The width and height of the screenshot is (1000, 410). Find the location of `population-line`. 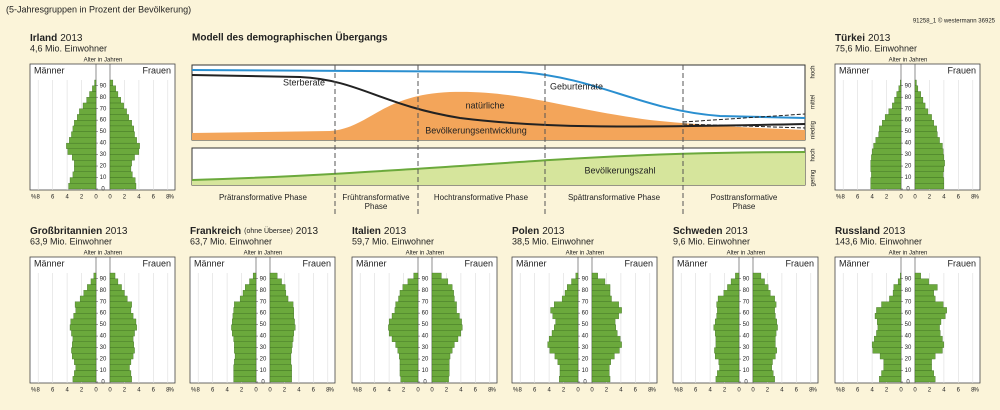

population-line is located at coordinates (498, 166).